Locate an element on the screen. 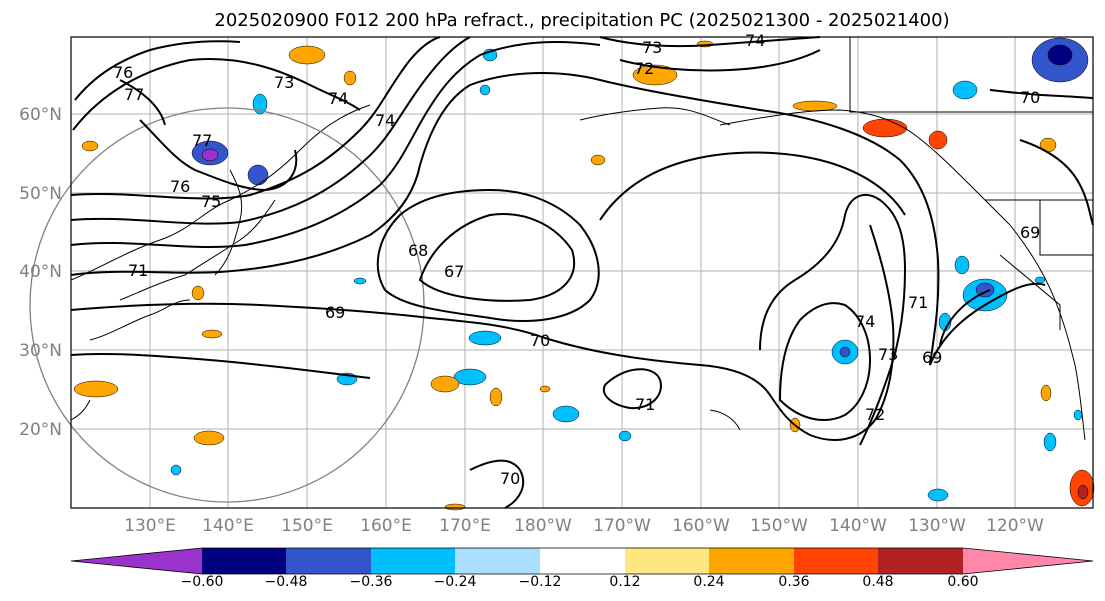 The width and height of the screenshot is (1105, 601). colorbar-tick-label: 0.12 is located at coordinates (624, 582).